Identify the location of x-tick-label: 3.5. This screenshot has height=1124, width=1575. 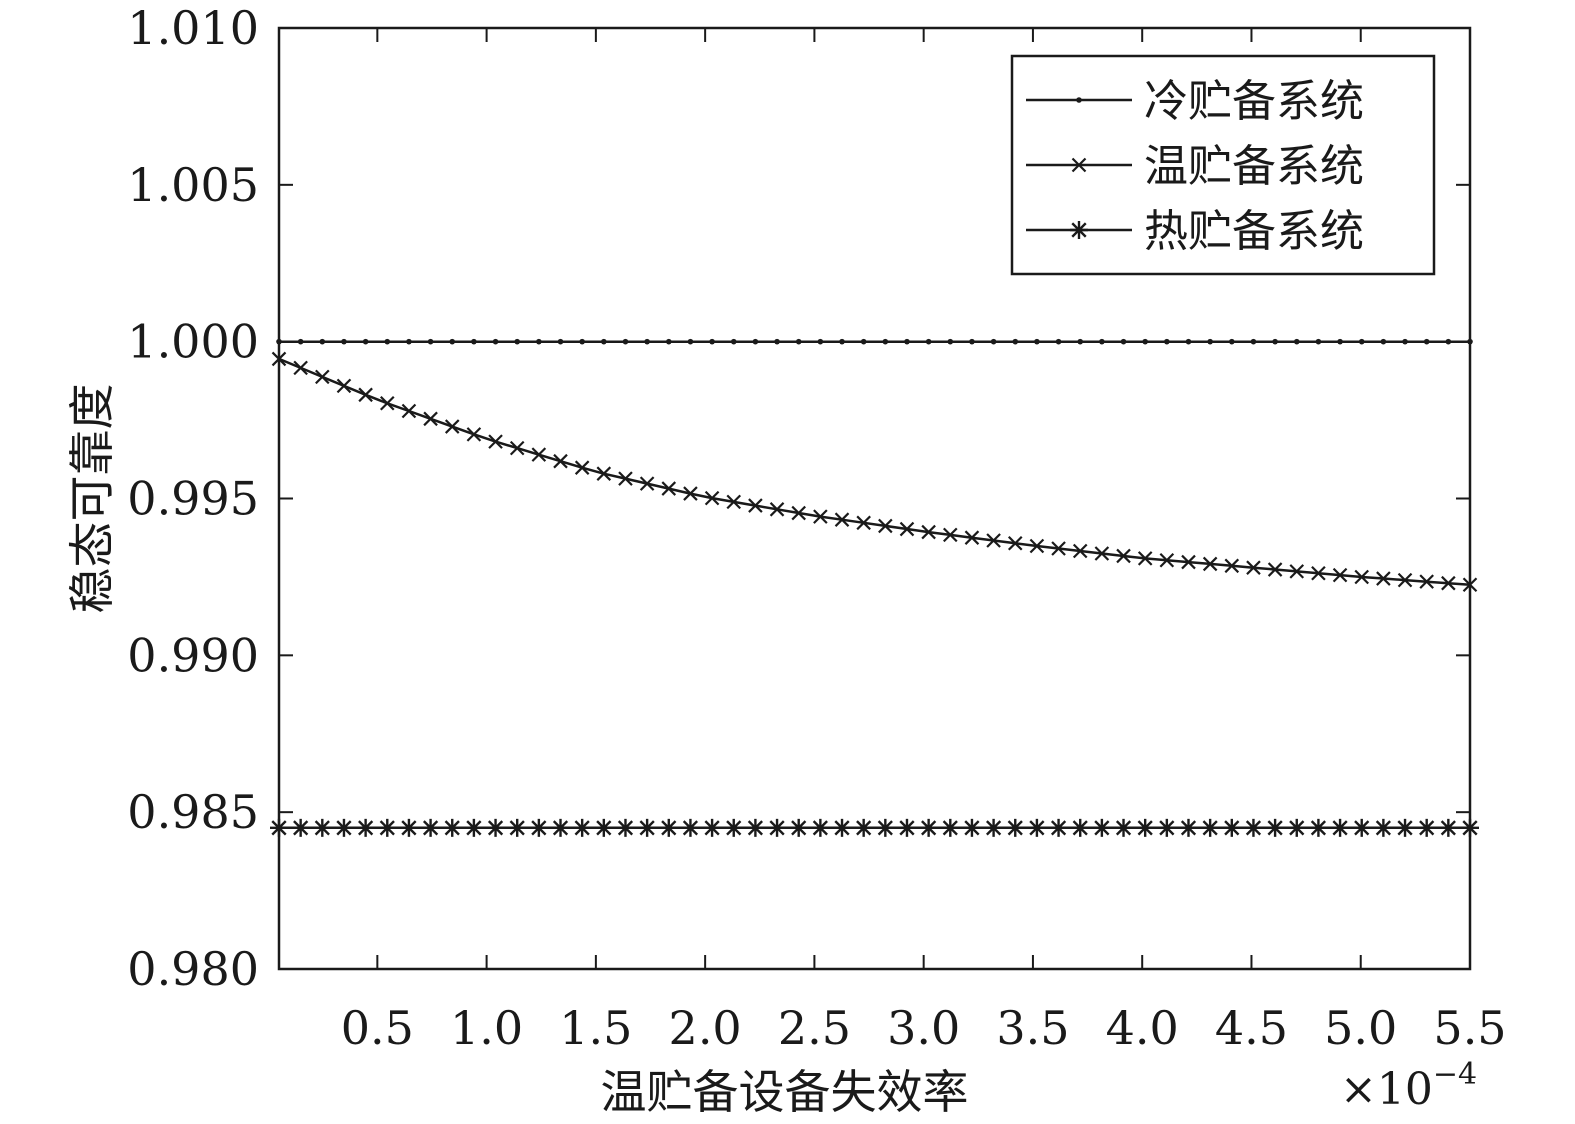
(1032, 1028).